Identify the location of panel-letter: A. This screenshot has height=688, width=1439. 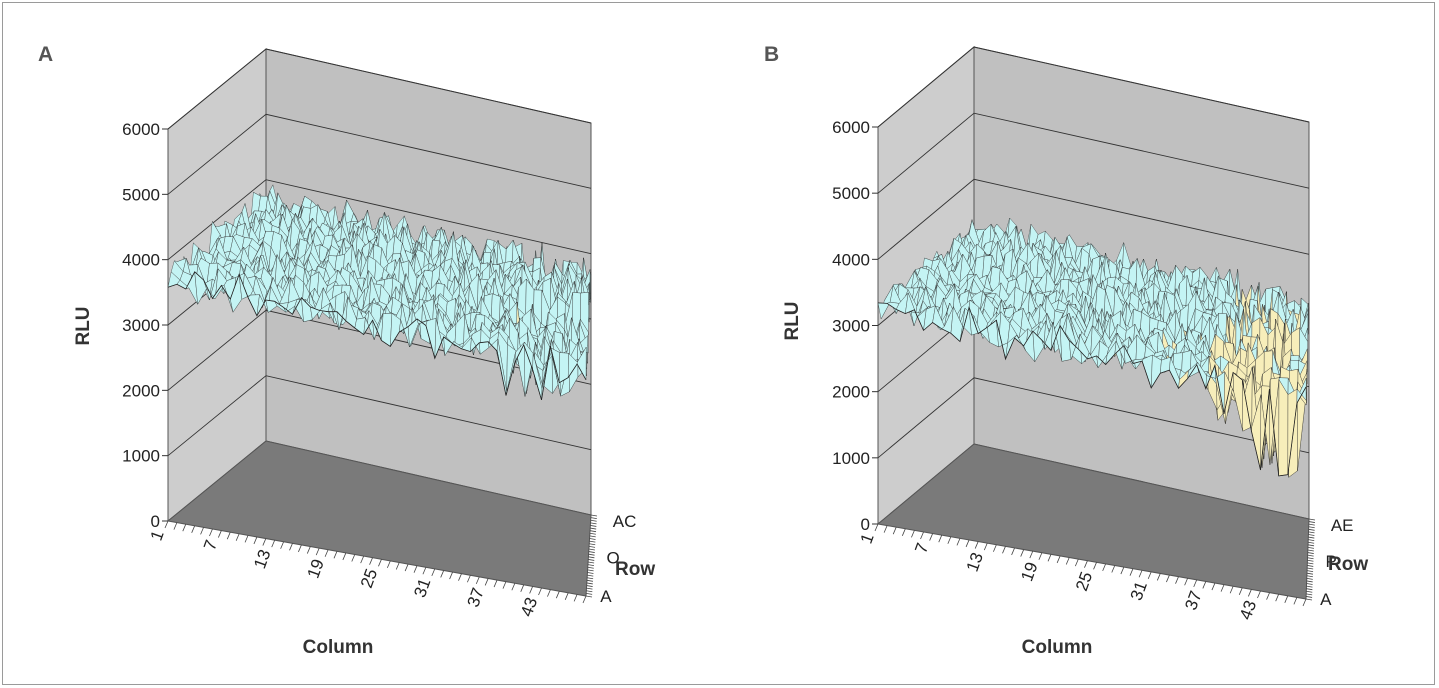
(46, 54).